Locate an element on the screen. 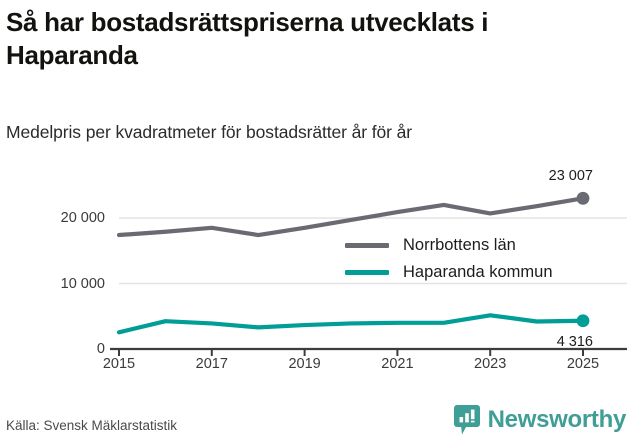 Image resolution: width=631 pixels, height=439 pixels. series-value-label: 4 316 is located at coordinates (574, 341).